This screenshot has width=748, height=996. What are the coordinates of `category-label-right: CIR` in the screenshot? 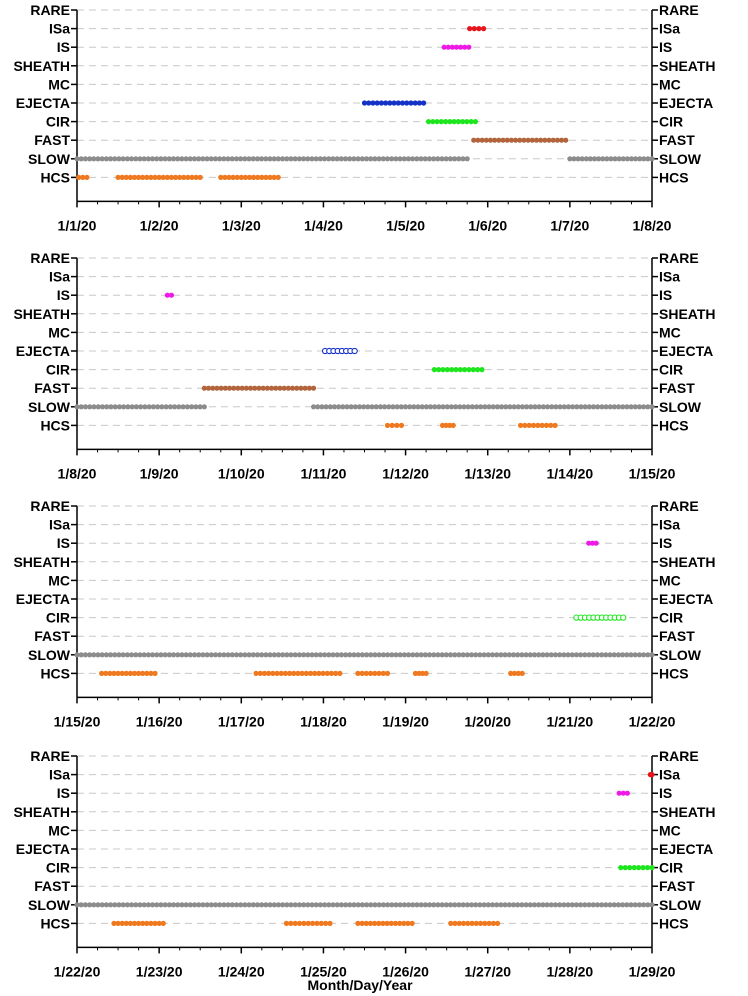 It's located at (671, 868).